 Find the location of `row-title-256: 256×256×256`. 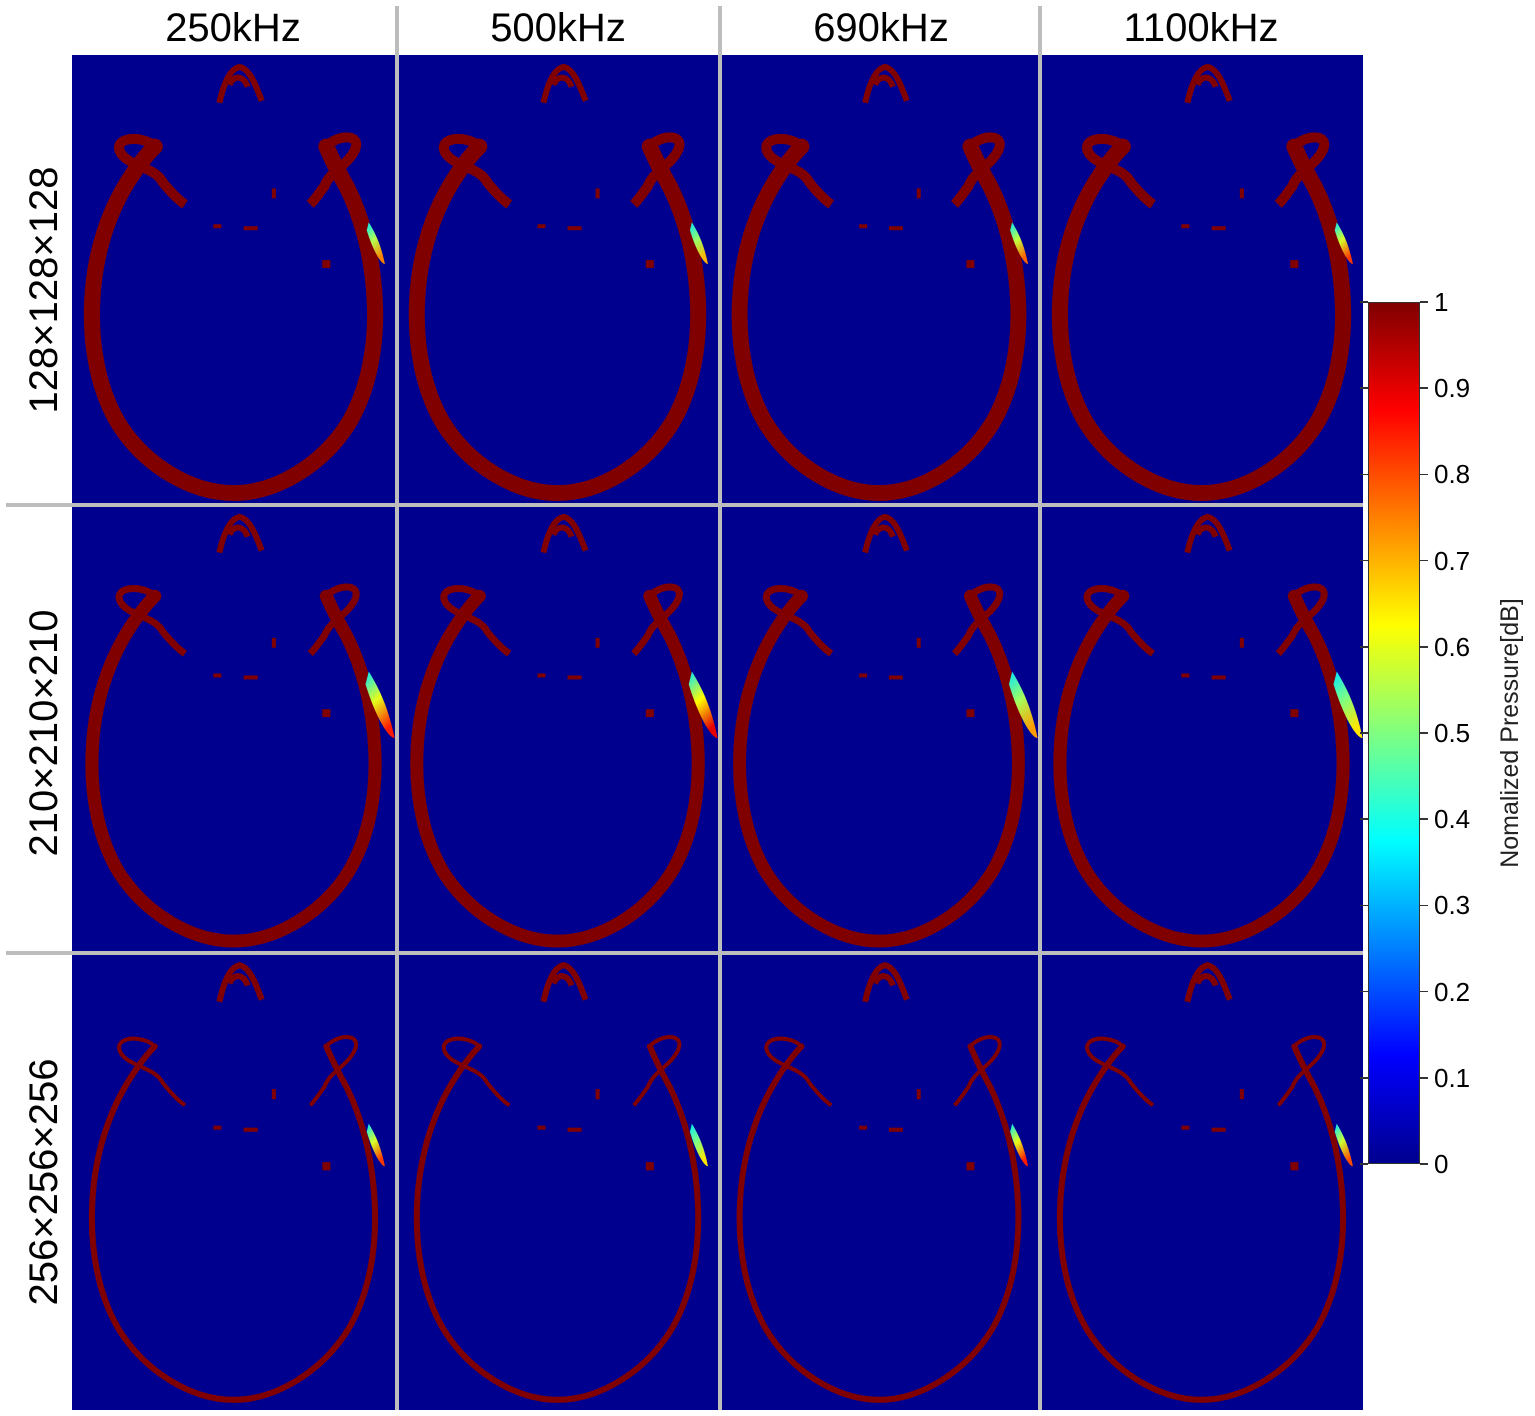

row-title-256: 256×256×256 is located at coordinates (44, 1182).